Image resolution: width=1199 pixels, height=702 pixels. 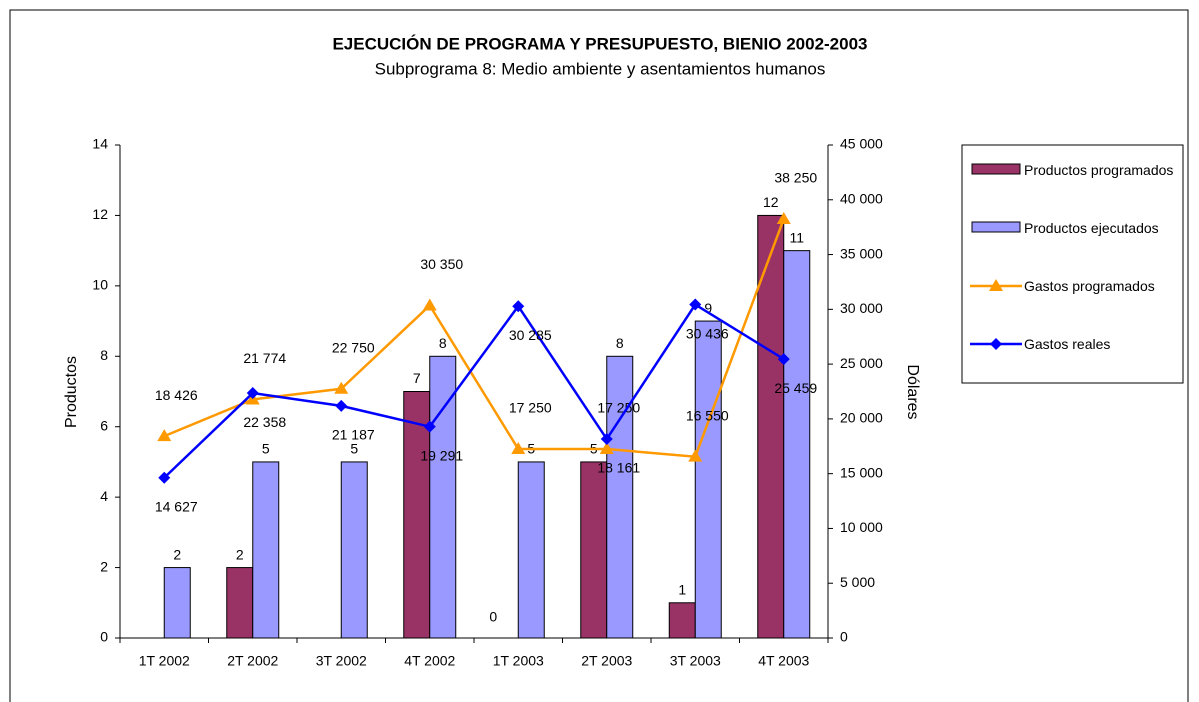 What do you see at coordinates (104, 637) in the screenshot?
I see `y-tick-label: 0` at bounding box center [104, 637].